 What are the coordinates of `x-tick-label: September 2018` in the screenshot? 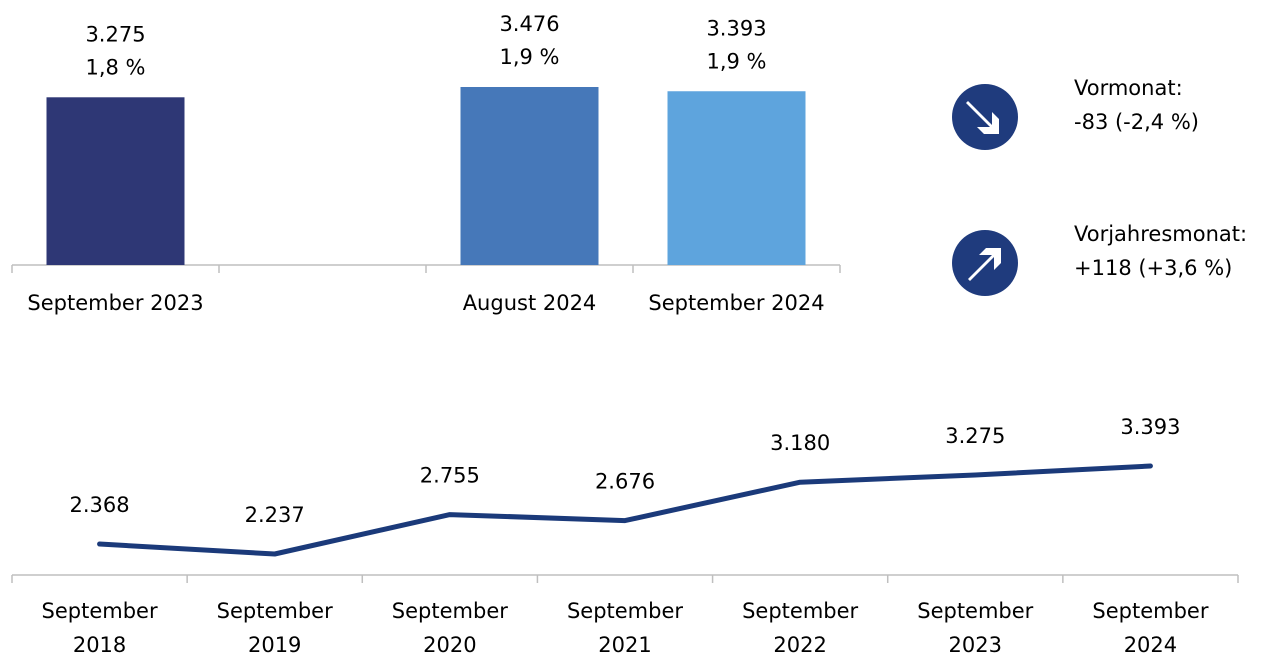 It's located at (99, 628).